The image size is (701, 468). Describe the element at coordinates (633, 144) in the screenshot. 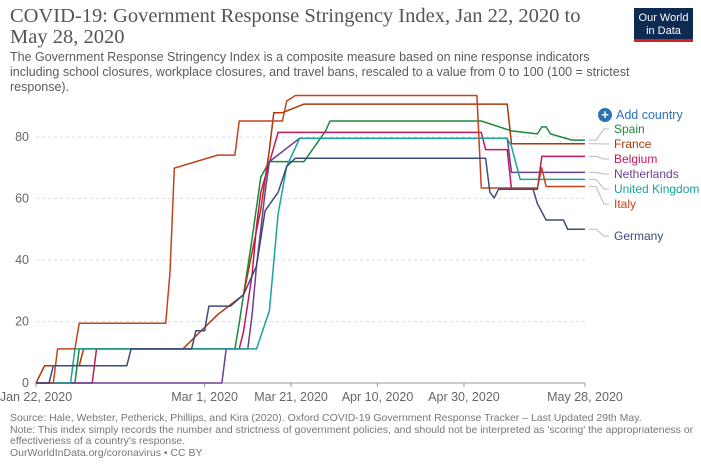

I see `legend-label-france: France` at that location.